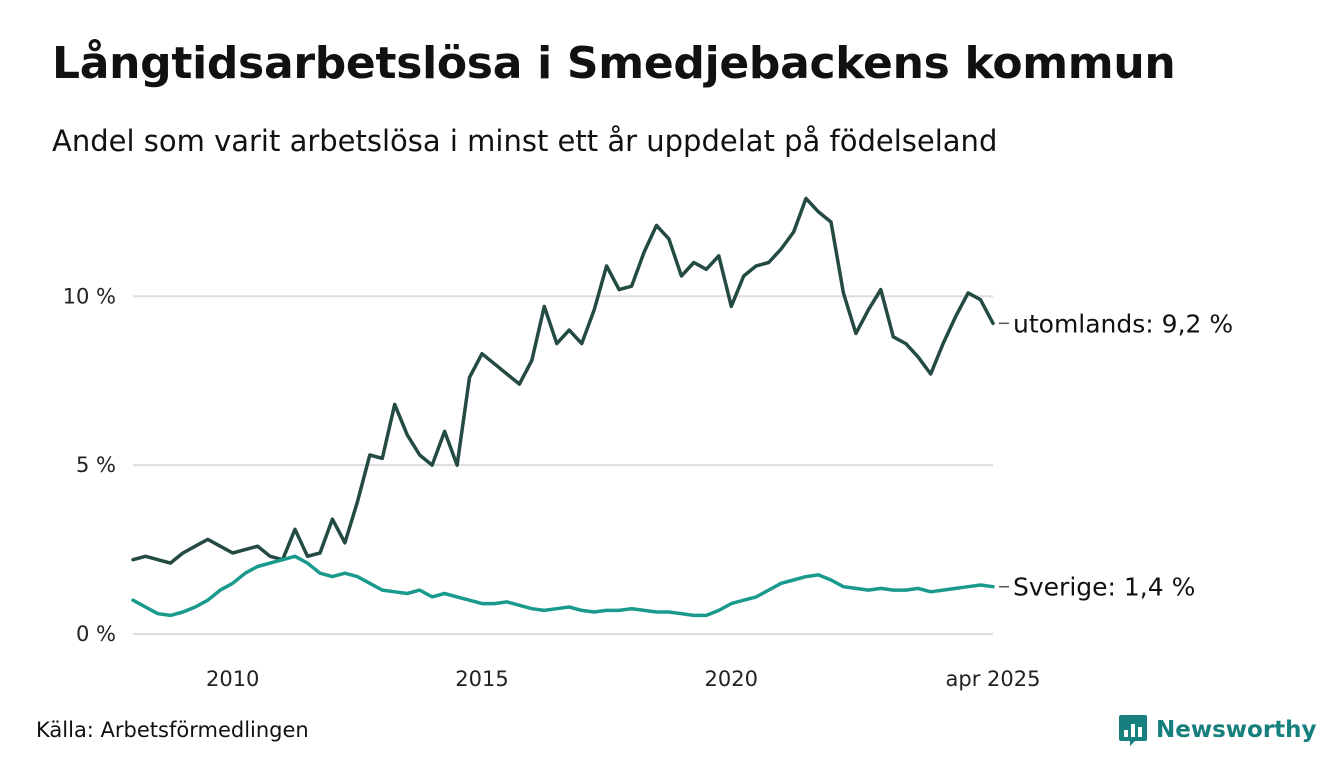  I want to click on newsworthy-logo-icon, so click(1133, 730).